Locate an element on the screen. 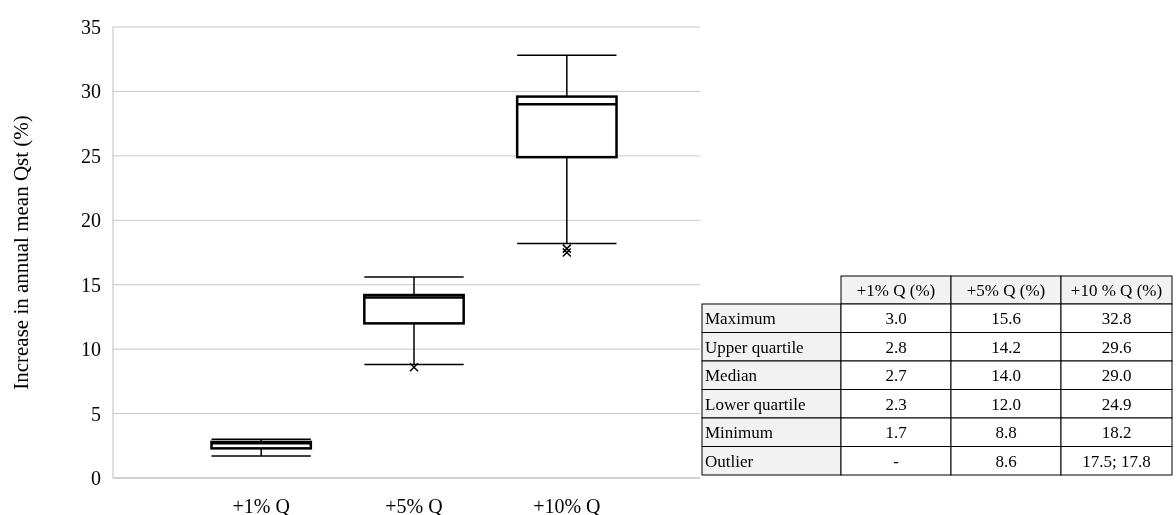 This screenshot has width=1176, height=515. y-tick-label: 35 is located at coordinates (91, 27).